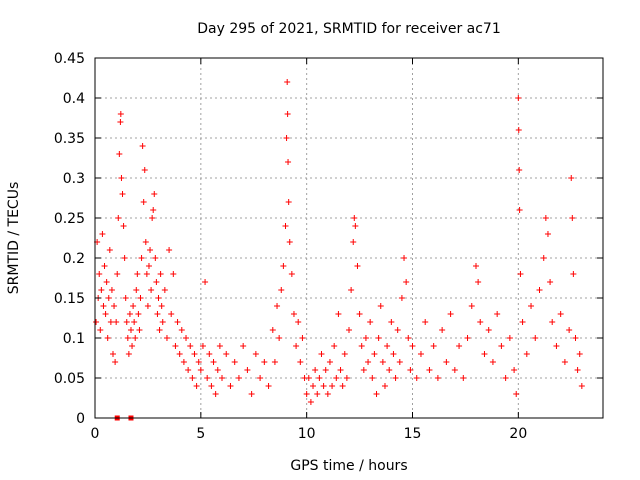  What do you see at coordinates (348, 466) in the screenshot?
I see `x-axis-label: GPS time / hours` at bounding box center [348, 466].